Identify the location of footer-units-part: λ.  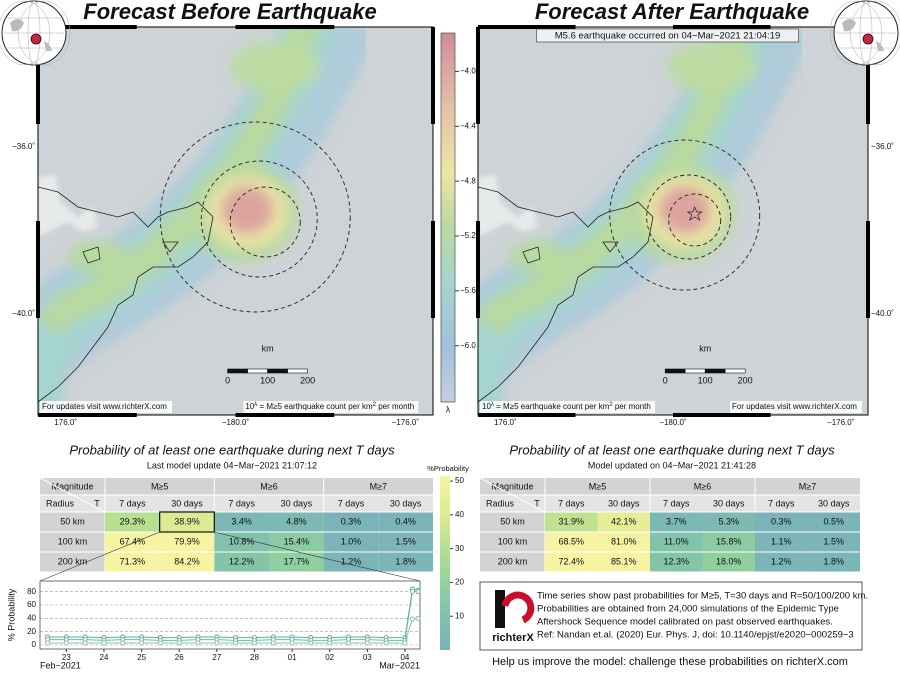
(492, 405).